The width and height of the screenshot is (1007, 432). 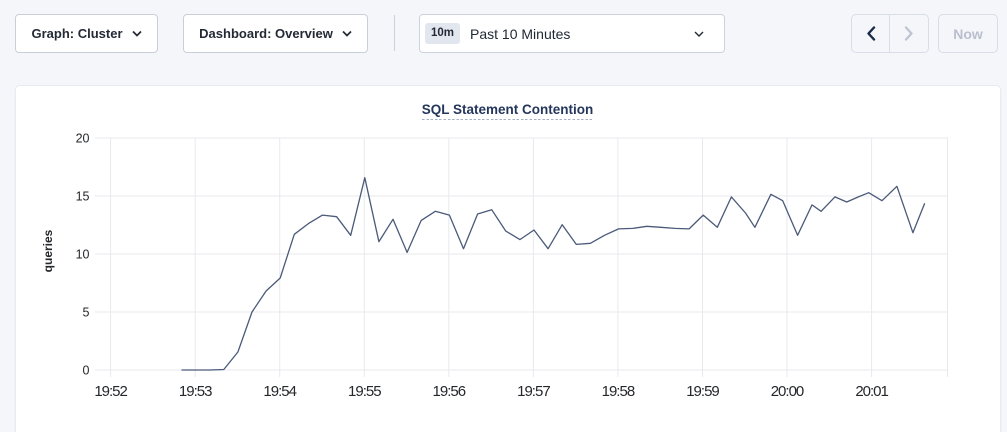 What do you see at coordinates (110, 391) in the screenshot?
I see `svg-text: 19:52` at bounding box center [110, 391].